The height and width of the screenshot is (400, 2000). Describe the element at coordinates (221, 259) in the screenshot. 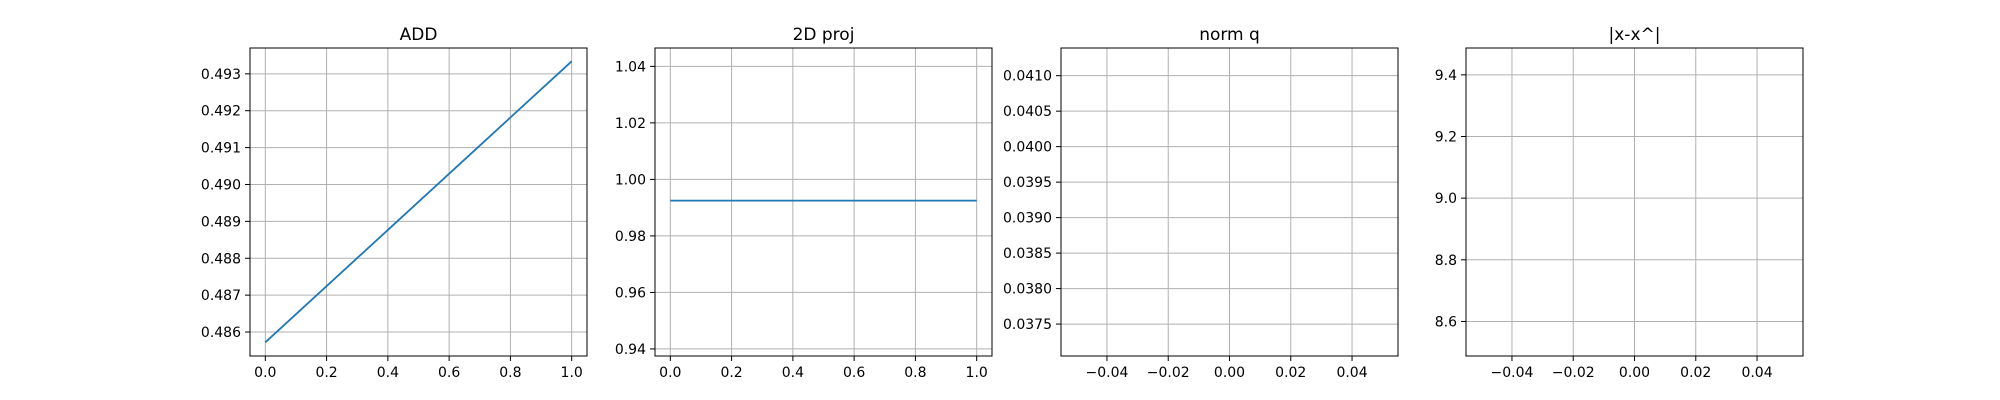

I see `y-tick-label: 0.488` at that location.